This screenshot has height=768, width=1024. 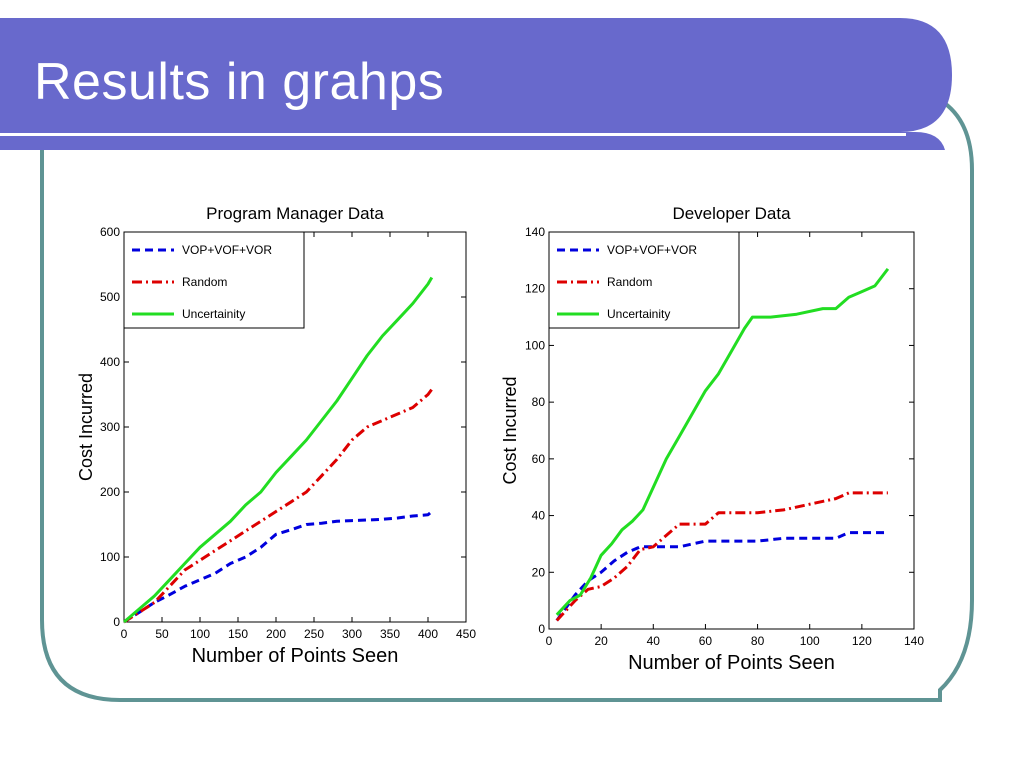 What do you see at coordinates (110, 492) in the screenshot?
I see `y-tick-label: 200` at bounding box center [110, 492].